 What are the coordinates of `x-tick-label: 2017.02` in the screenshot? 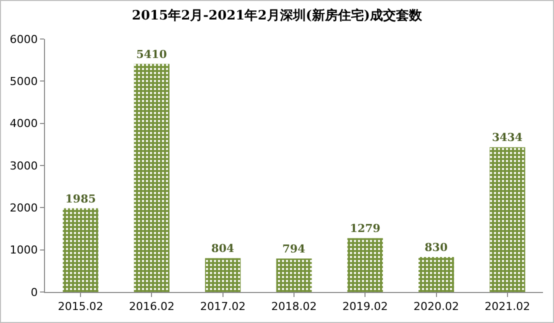 It's located at (223, 307).